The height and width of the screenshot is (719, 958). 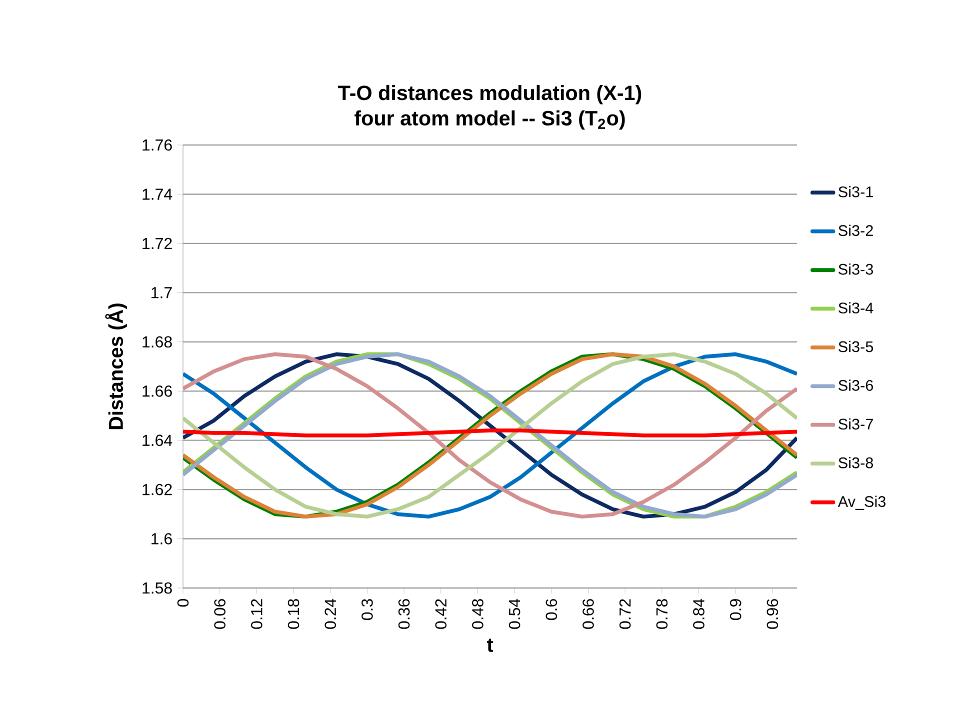 What do you see at coordinates (441, 614) in the screenshot?
I see `x-tick-label: 0.42` at bounding box center [441, 614].